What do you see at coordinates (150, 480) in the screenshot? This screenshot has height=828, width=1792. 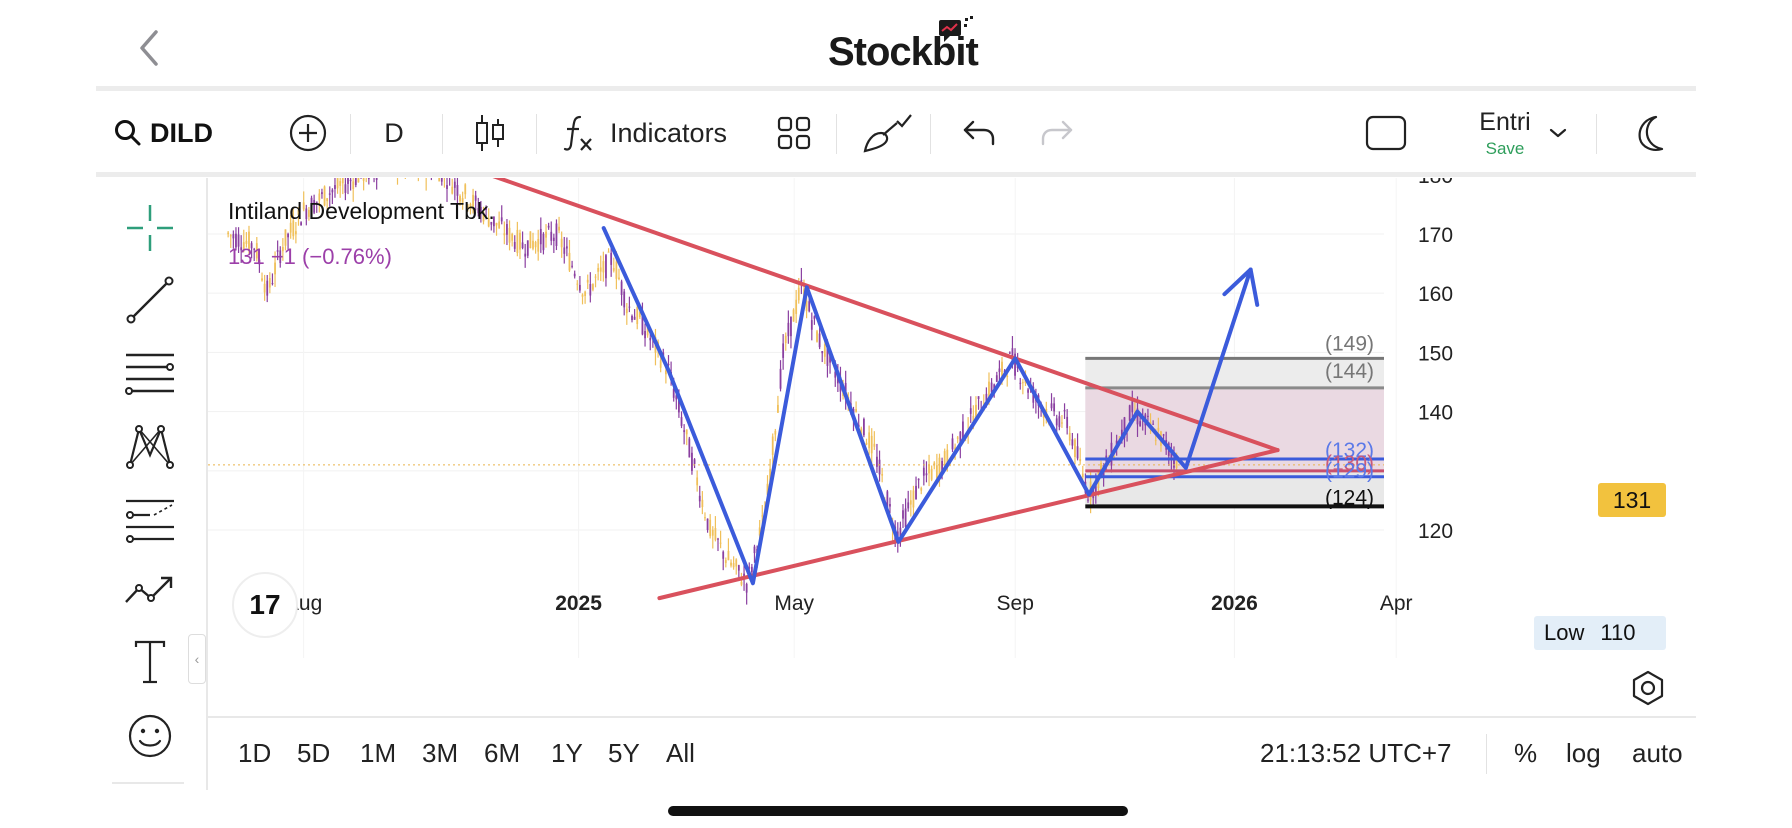 I see `drawing-tools-panel` at bounding box center [150, 480].